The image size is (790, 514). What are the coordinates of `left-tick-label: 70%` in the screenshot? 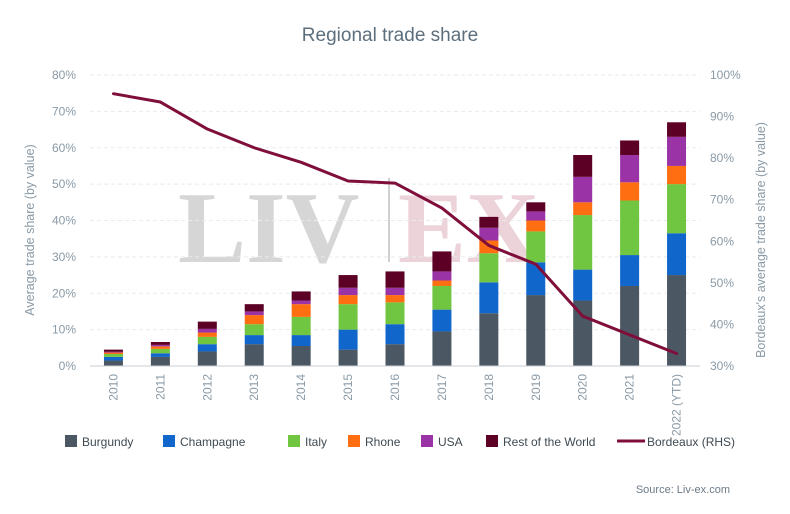 It's located at (64, 111).